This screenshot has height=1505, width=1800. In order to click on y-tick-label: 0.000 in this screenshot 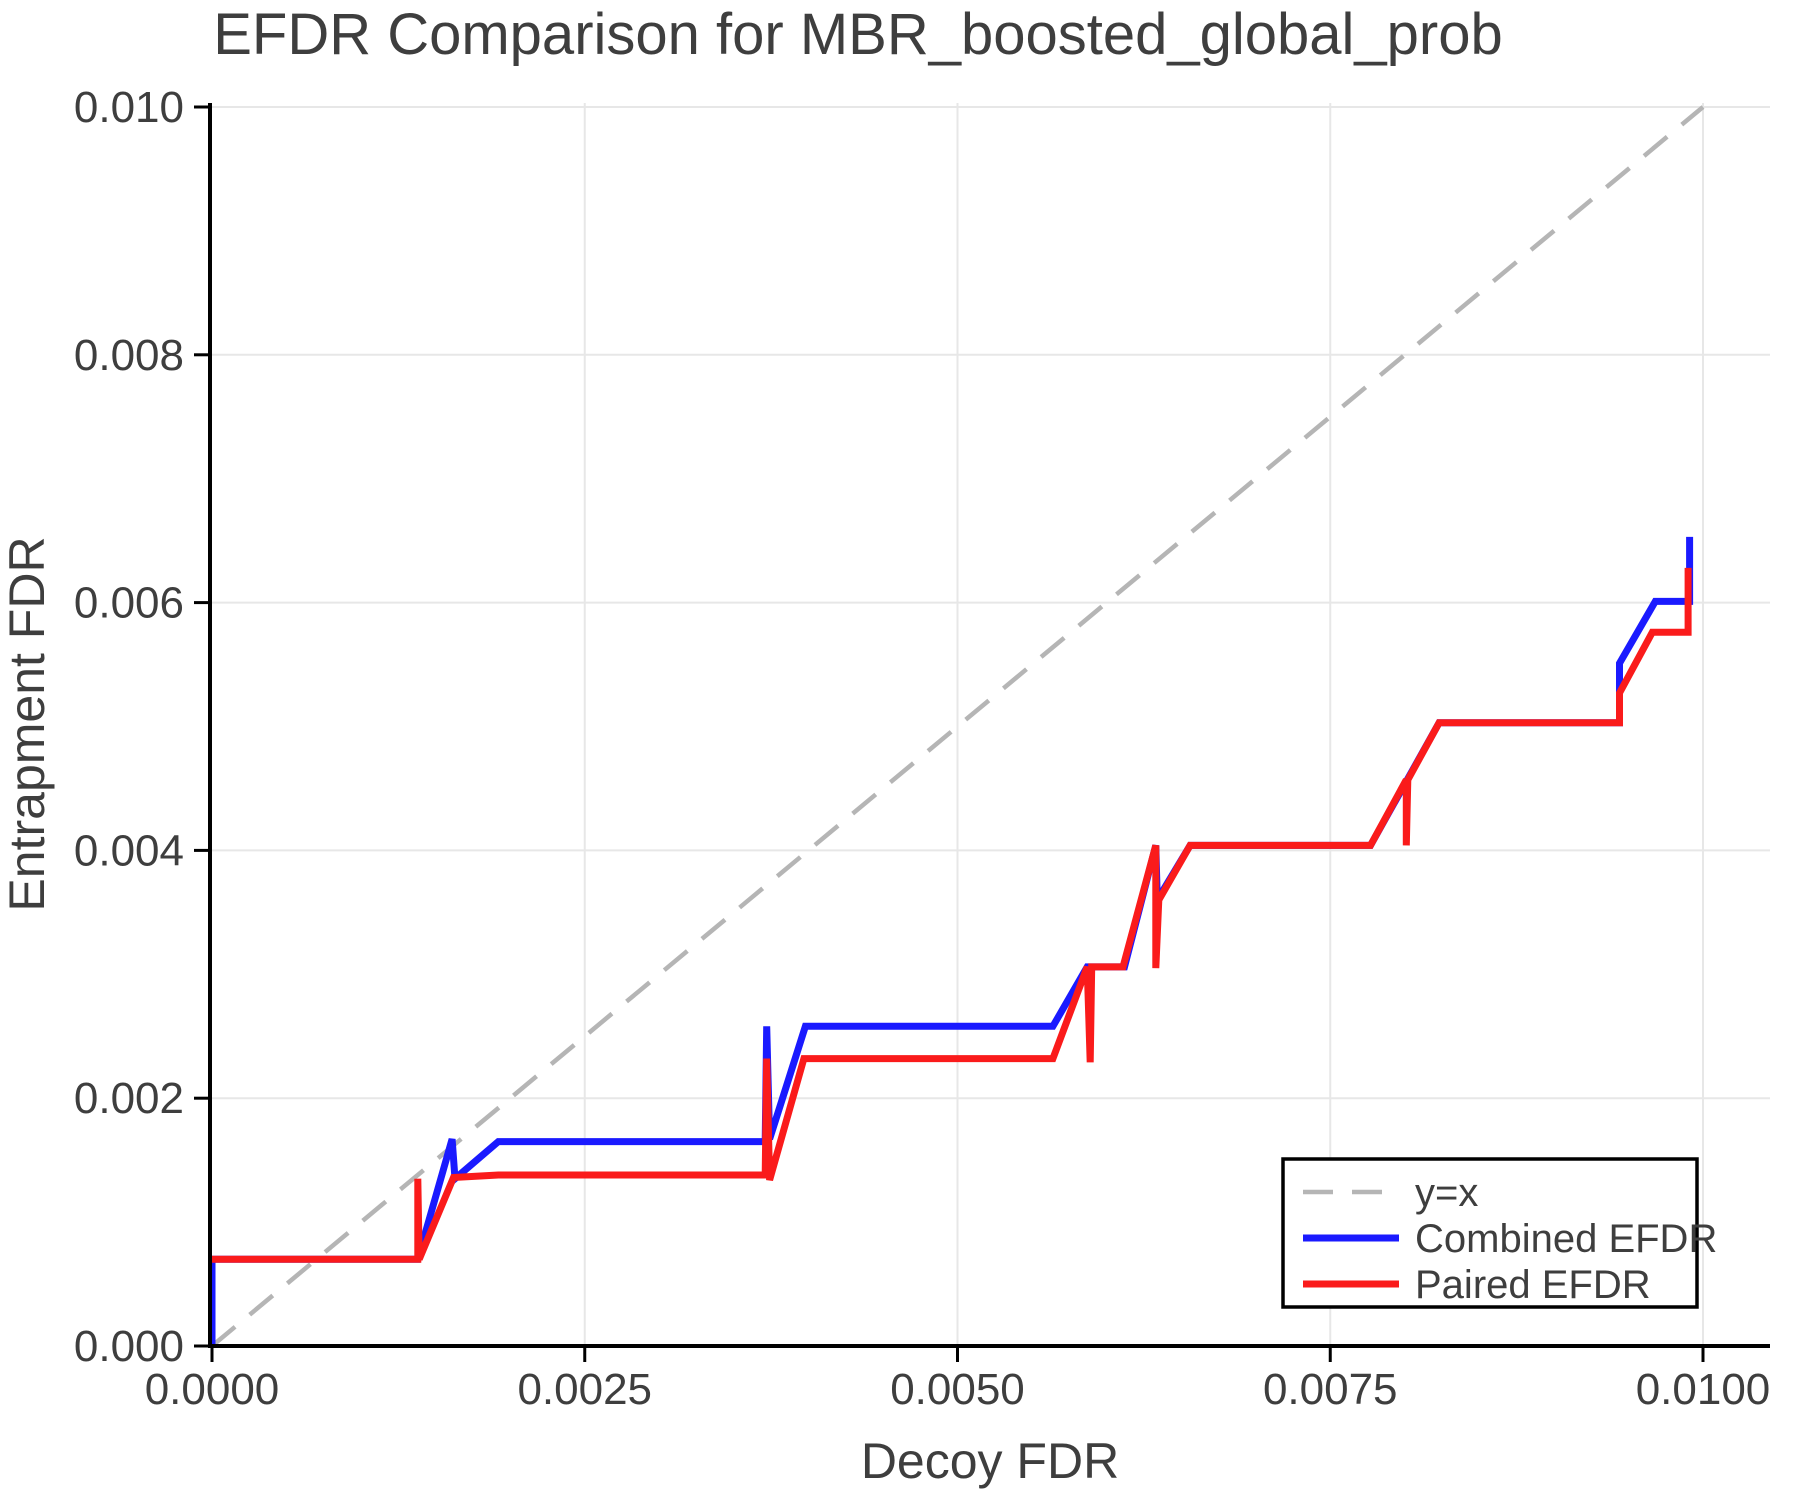, I will do `click(129, 1346)`.